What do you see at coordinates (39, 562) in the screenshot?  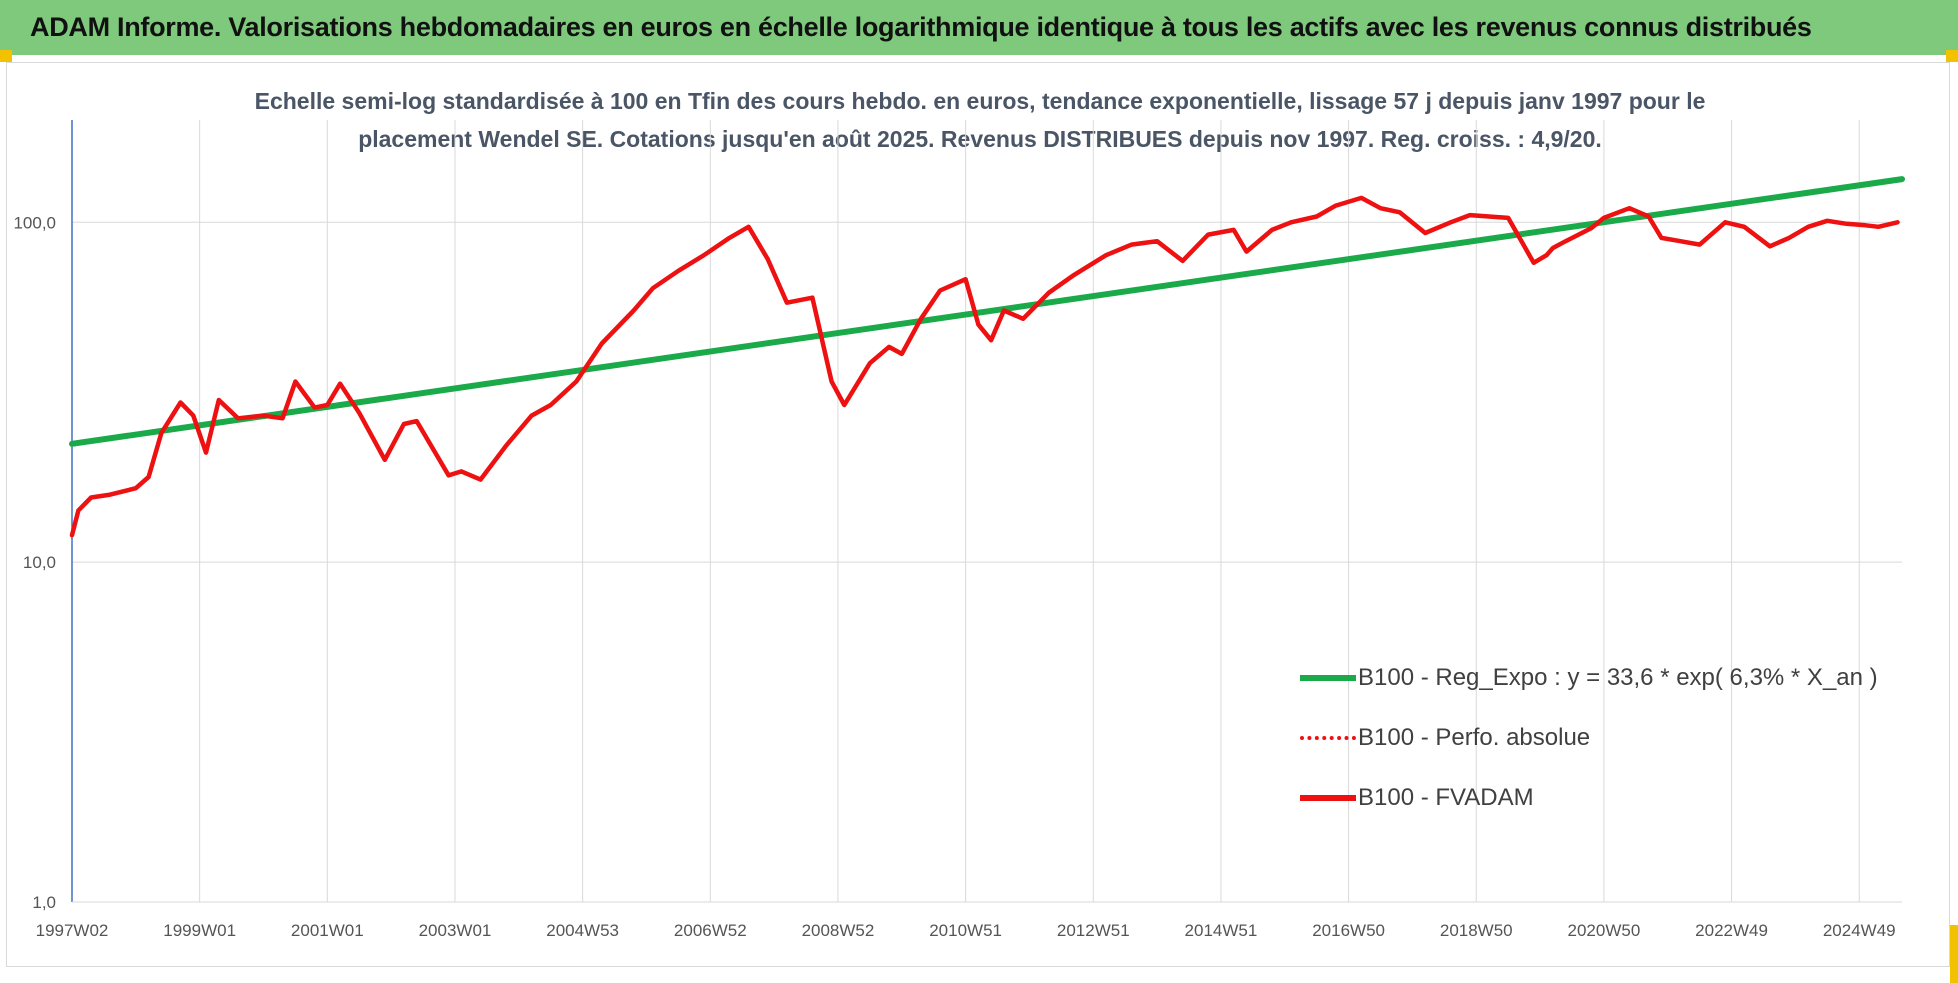 I see `y-tick-label: 10,0` at bounding box center [39, 562].